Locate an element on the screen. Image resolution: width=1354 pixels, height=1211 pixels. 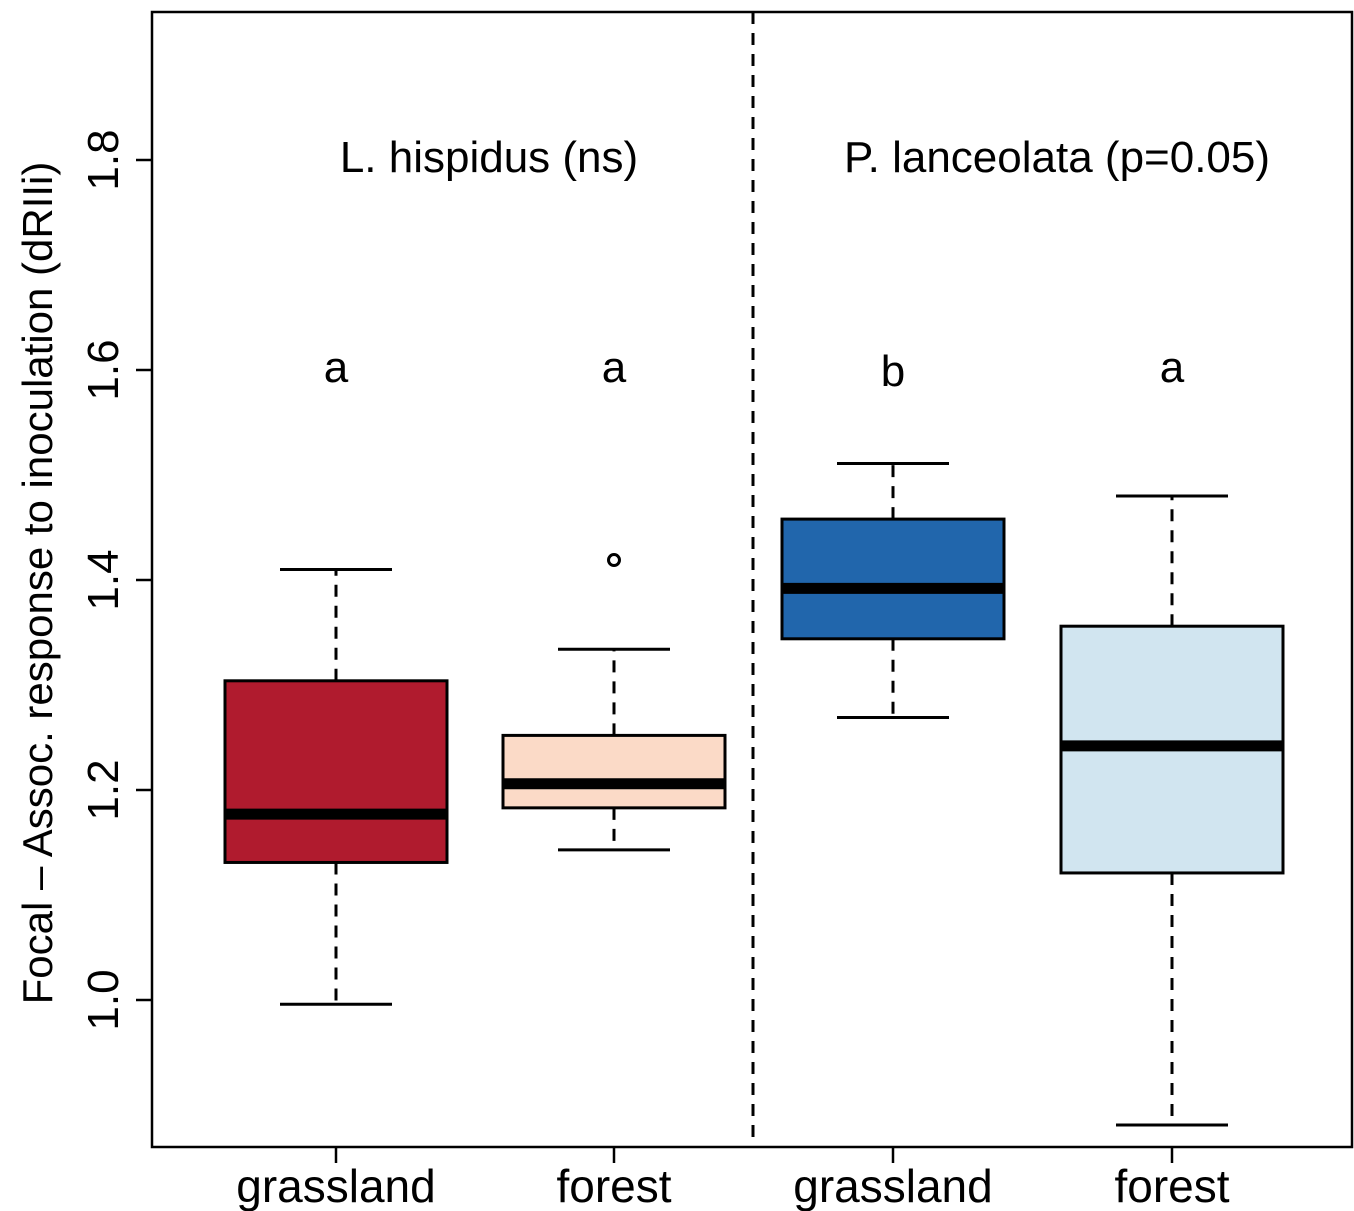
box-forest-p-lanceolata is located at coordinates (1172, 810).